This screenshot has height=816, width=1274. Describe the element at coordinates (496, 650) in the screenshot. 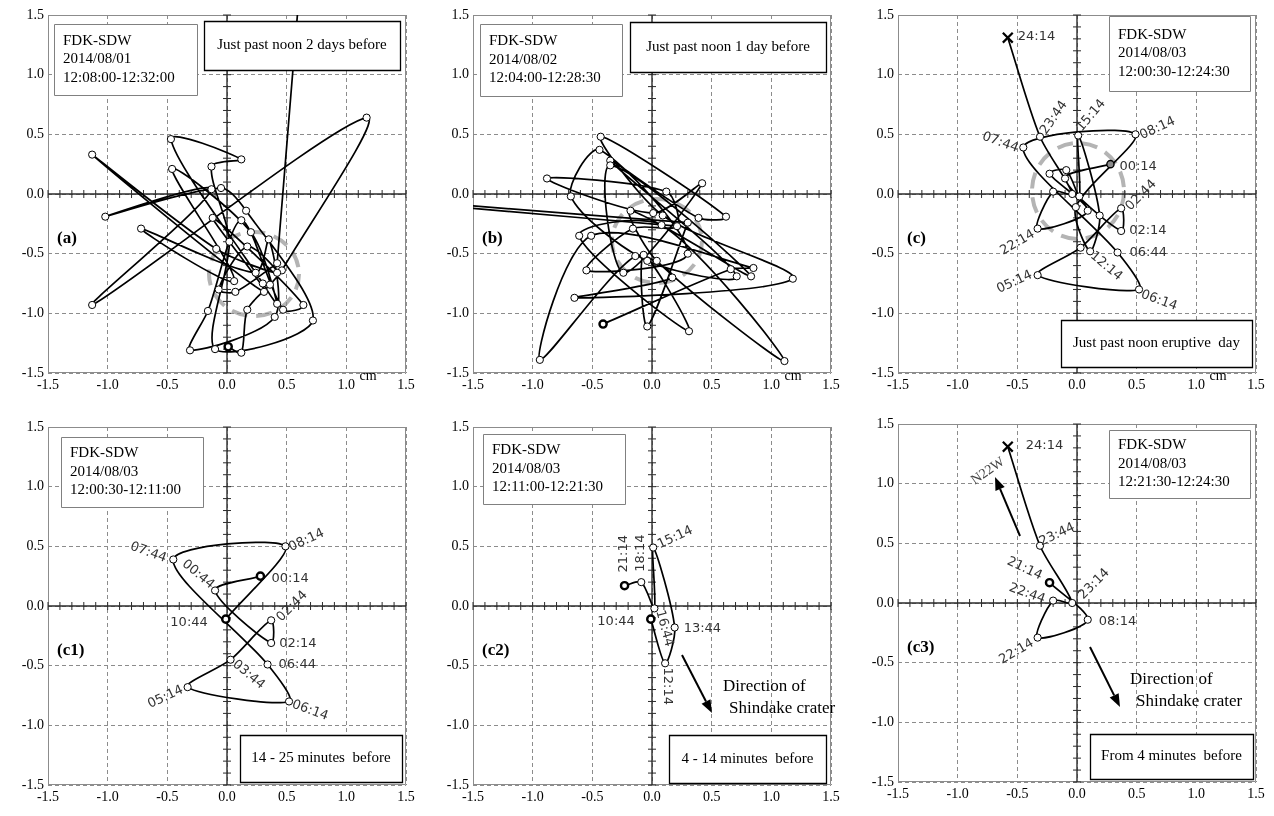

I see `text: (c2)` at that location.